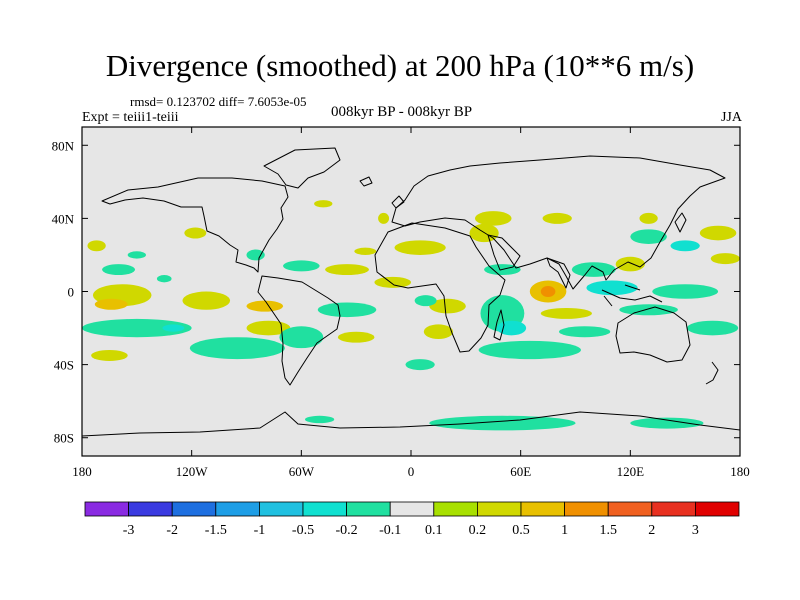 Image resolution: width=800 pixels, height=600 pixels. Describe the element at coordinates (398, 202) in the screenshot. I see `coastline-british-isles` at that location.